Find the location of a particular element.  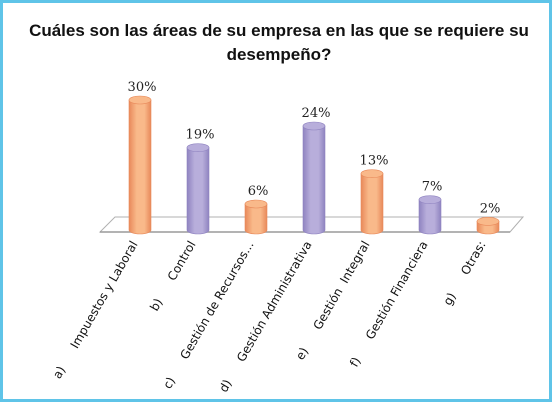

value-label-3: 6% is located at coordinates (258, 191).